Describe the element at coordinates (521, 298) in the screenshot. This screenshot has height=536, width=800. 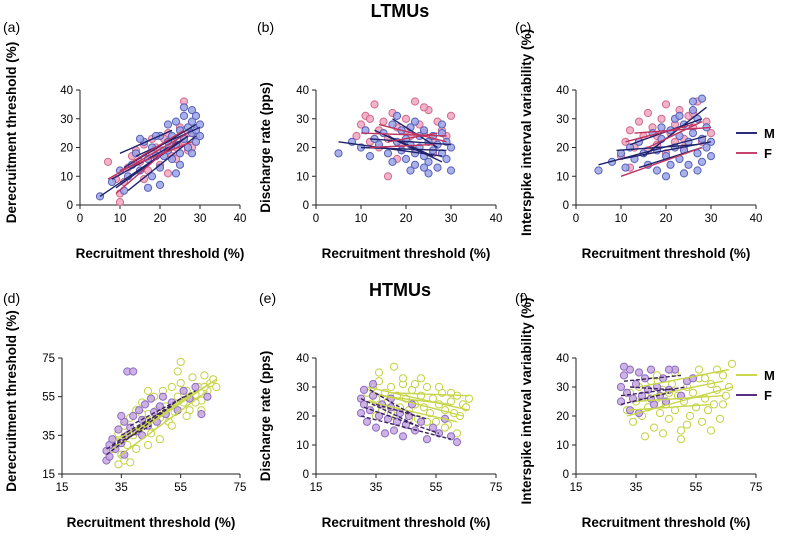
I see `panel-letter: (f)` at that location.